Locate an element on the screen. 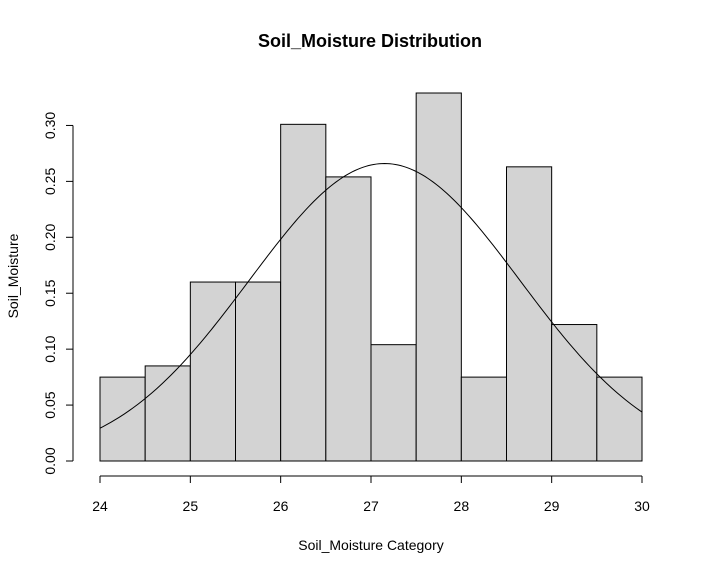 This screenshot has height=574, width=705. x-tick-label: 26 is located at coordinates (281, 506).